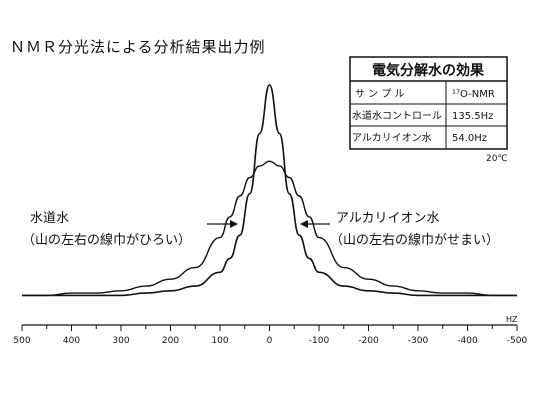 The image size is (550, 401). I want to click on table-title: 電気分解水の効果, so click(428, 70).